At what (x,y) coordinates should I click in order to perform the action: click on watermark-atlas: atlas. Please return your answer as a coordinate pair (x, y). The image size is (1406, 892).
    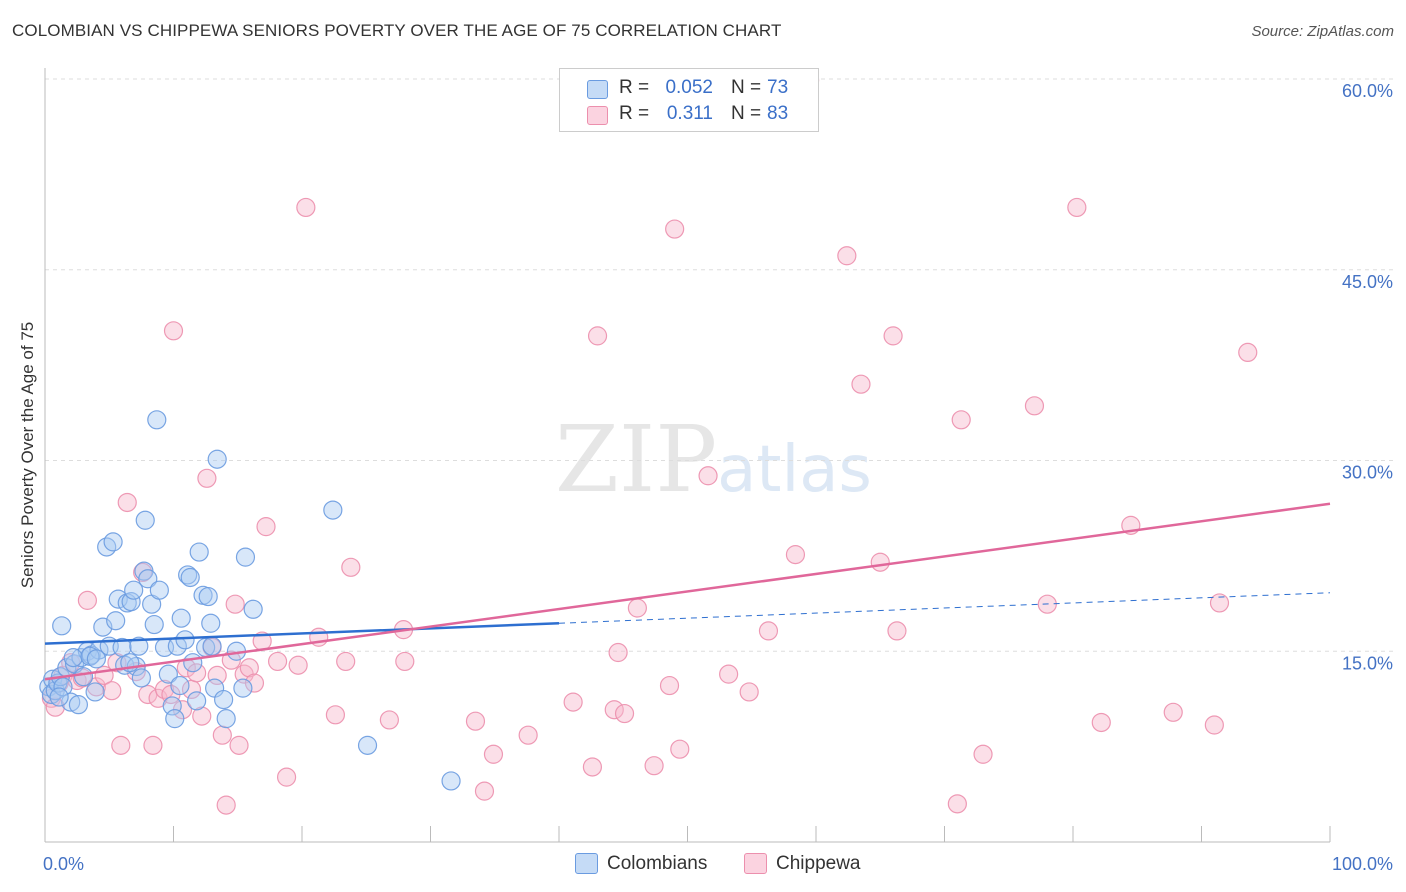
    Looking at the image, I should click on (794, 470).